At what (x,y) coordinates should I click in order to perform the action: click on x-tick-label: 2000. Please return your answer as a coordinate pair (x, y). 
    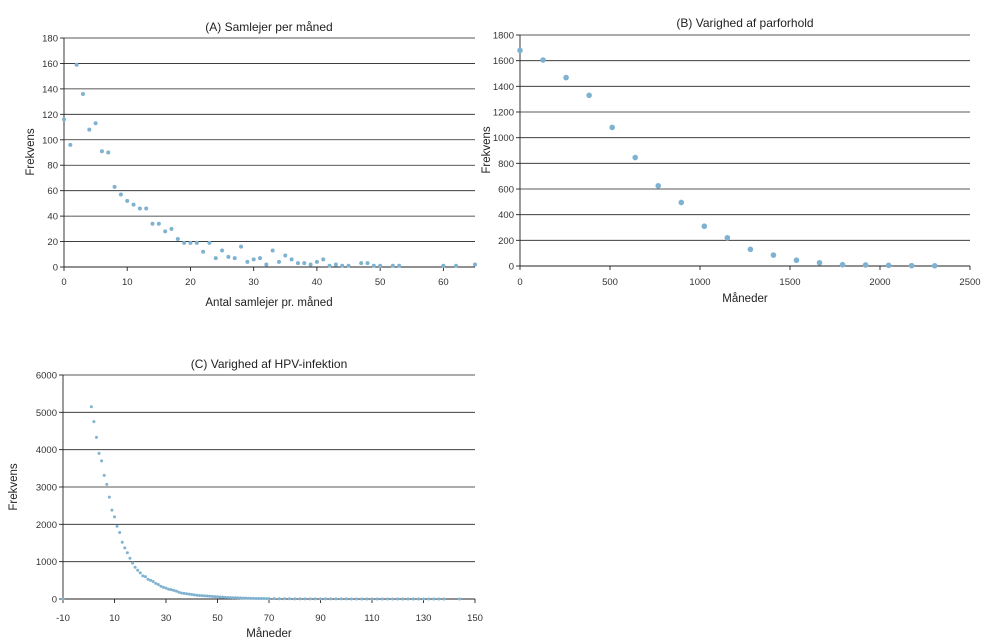
    Looking at the image, I should click on (879, 282).